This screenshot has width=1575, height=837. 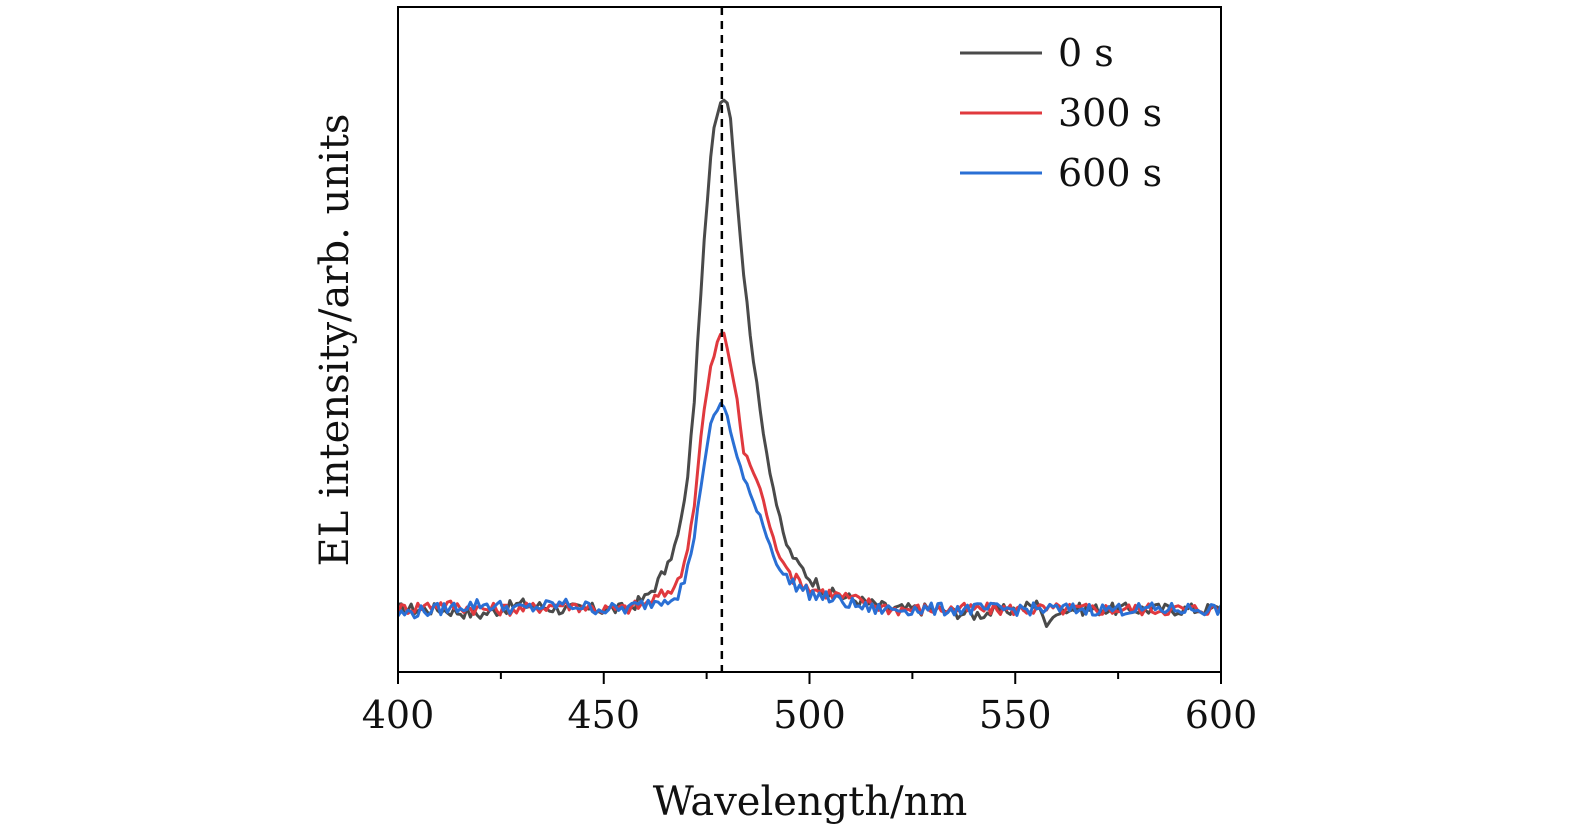 I want to click on legend: 0 s 300 s 600 s, so click(x=1061, y=113).